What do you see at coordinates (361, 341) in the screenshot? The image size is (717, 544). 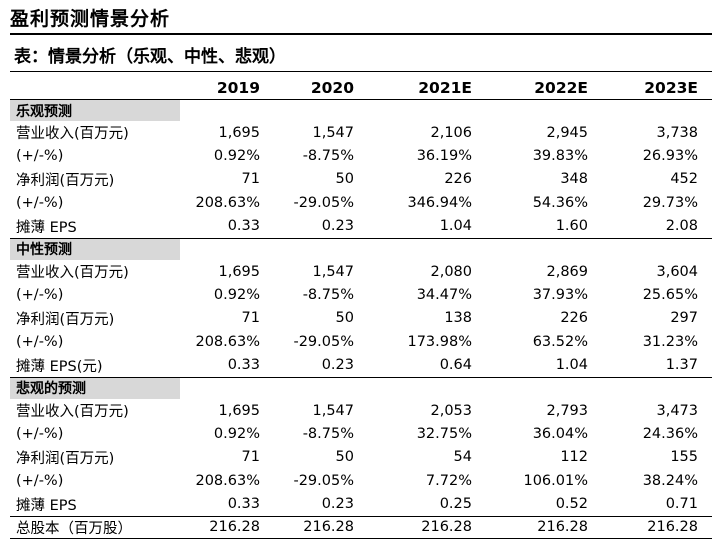 I see `table-row: (+/-%) 208.63% -29.05% 173.98% 63.52% 31.23%` at bounding box center [361, 341].